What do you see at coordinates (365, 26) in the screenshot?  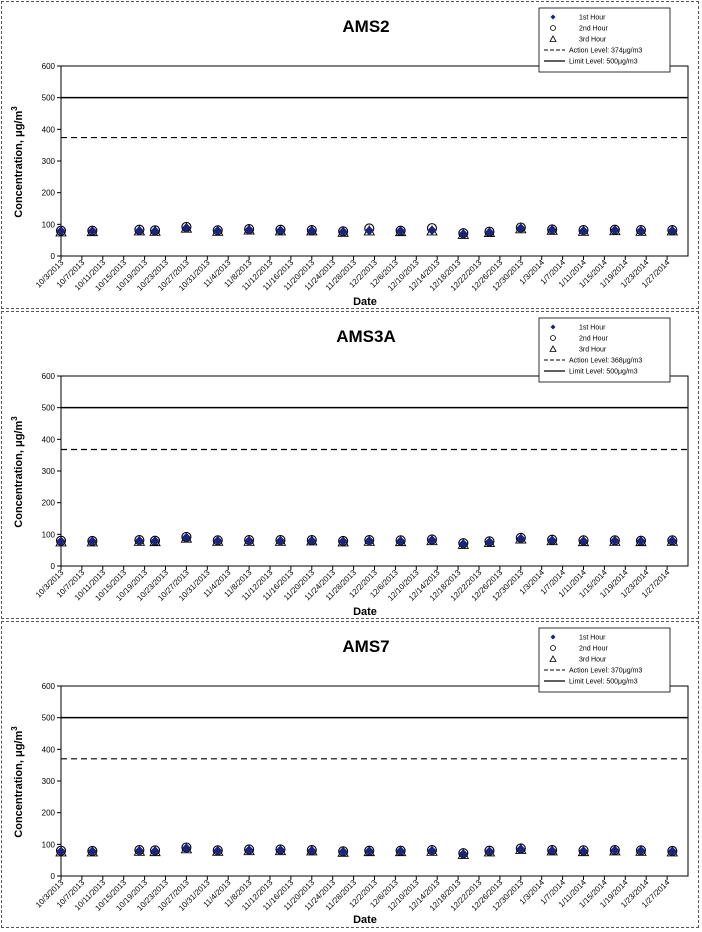 I see `chart-title: AMS2` at bounding box center [365, 26].